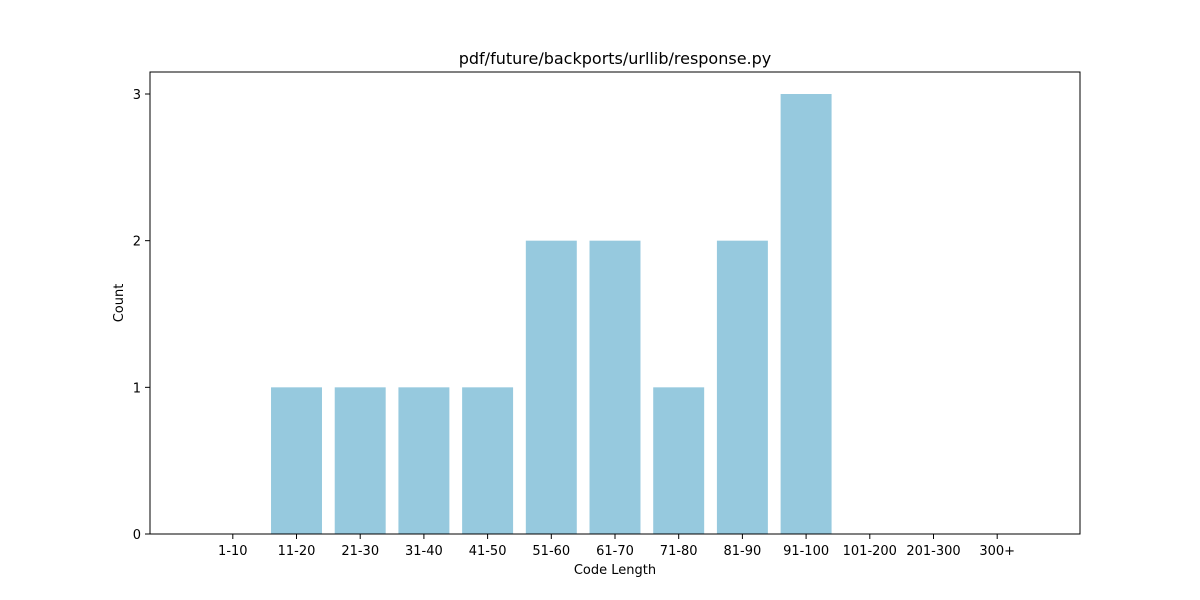 The image size is (1200, 600). Describe the element at coordinates (233, 551) in the screenshot. I see `x-tick-label: 1-10` at that location.